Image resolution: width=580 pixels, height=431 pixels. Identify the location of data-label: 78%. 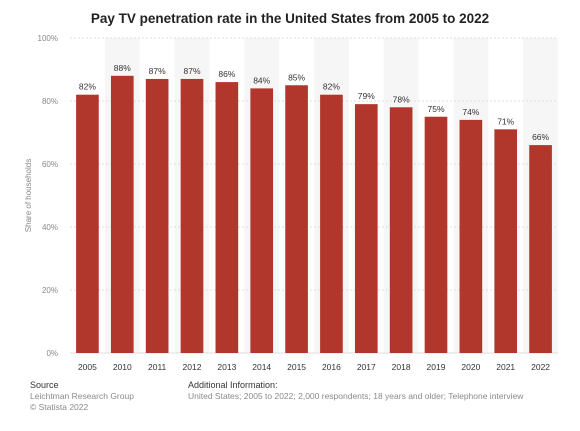
(401, 99).